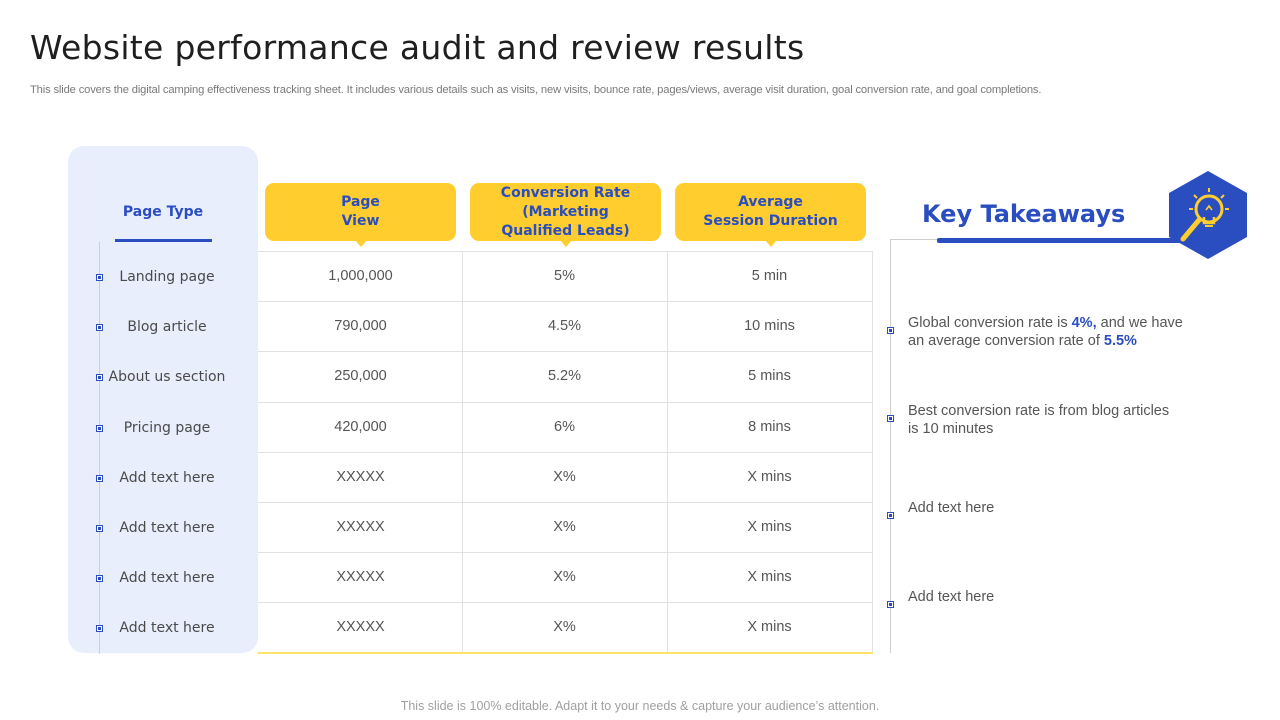 The image size is (1280, 720). What do you see at coordinates (1024, 214) in the screenshot?
I see `key-takeaways-title: Key Takeaways` at bounding box center [1024, 214].